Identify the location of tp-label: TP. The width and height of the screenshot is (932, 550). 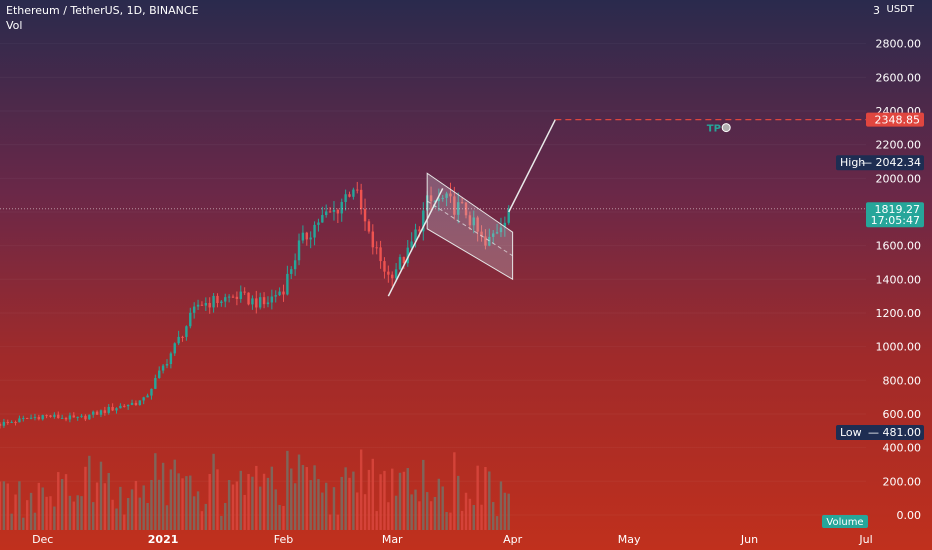
(714, 129).